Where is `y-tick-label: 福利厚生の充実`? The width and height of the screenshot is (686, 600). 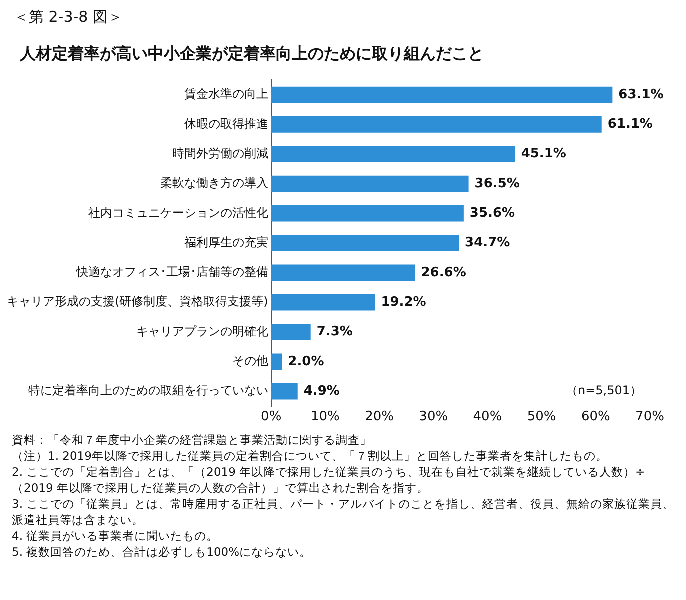 y-tick-label: 福利厚生の充実 is located at coordinates (226, 242).